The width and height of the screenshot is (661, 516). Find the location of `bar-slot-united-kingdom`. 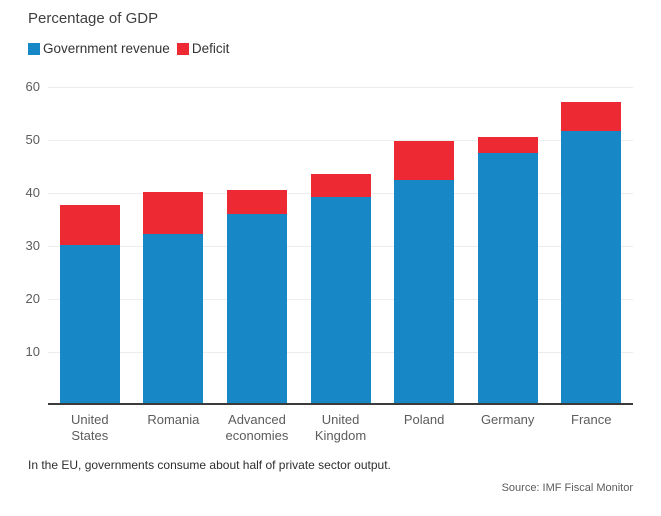

bar-slot-united-kingdom is located at coordinates (341, 246).